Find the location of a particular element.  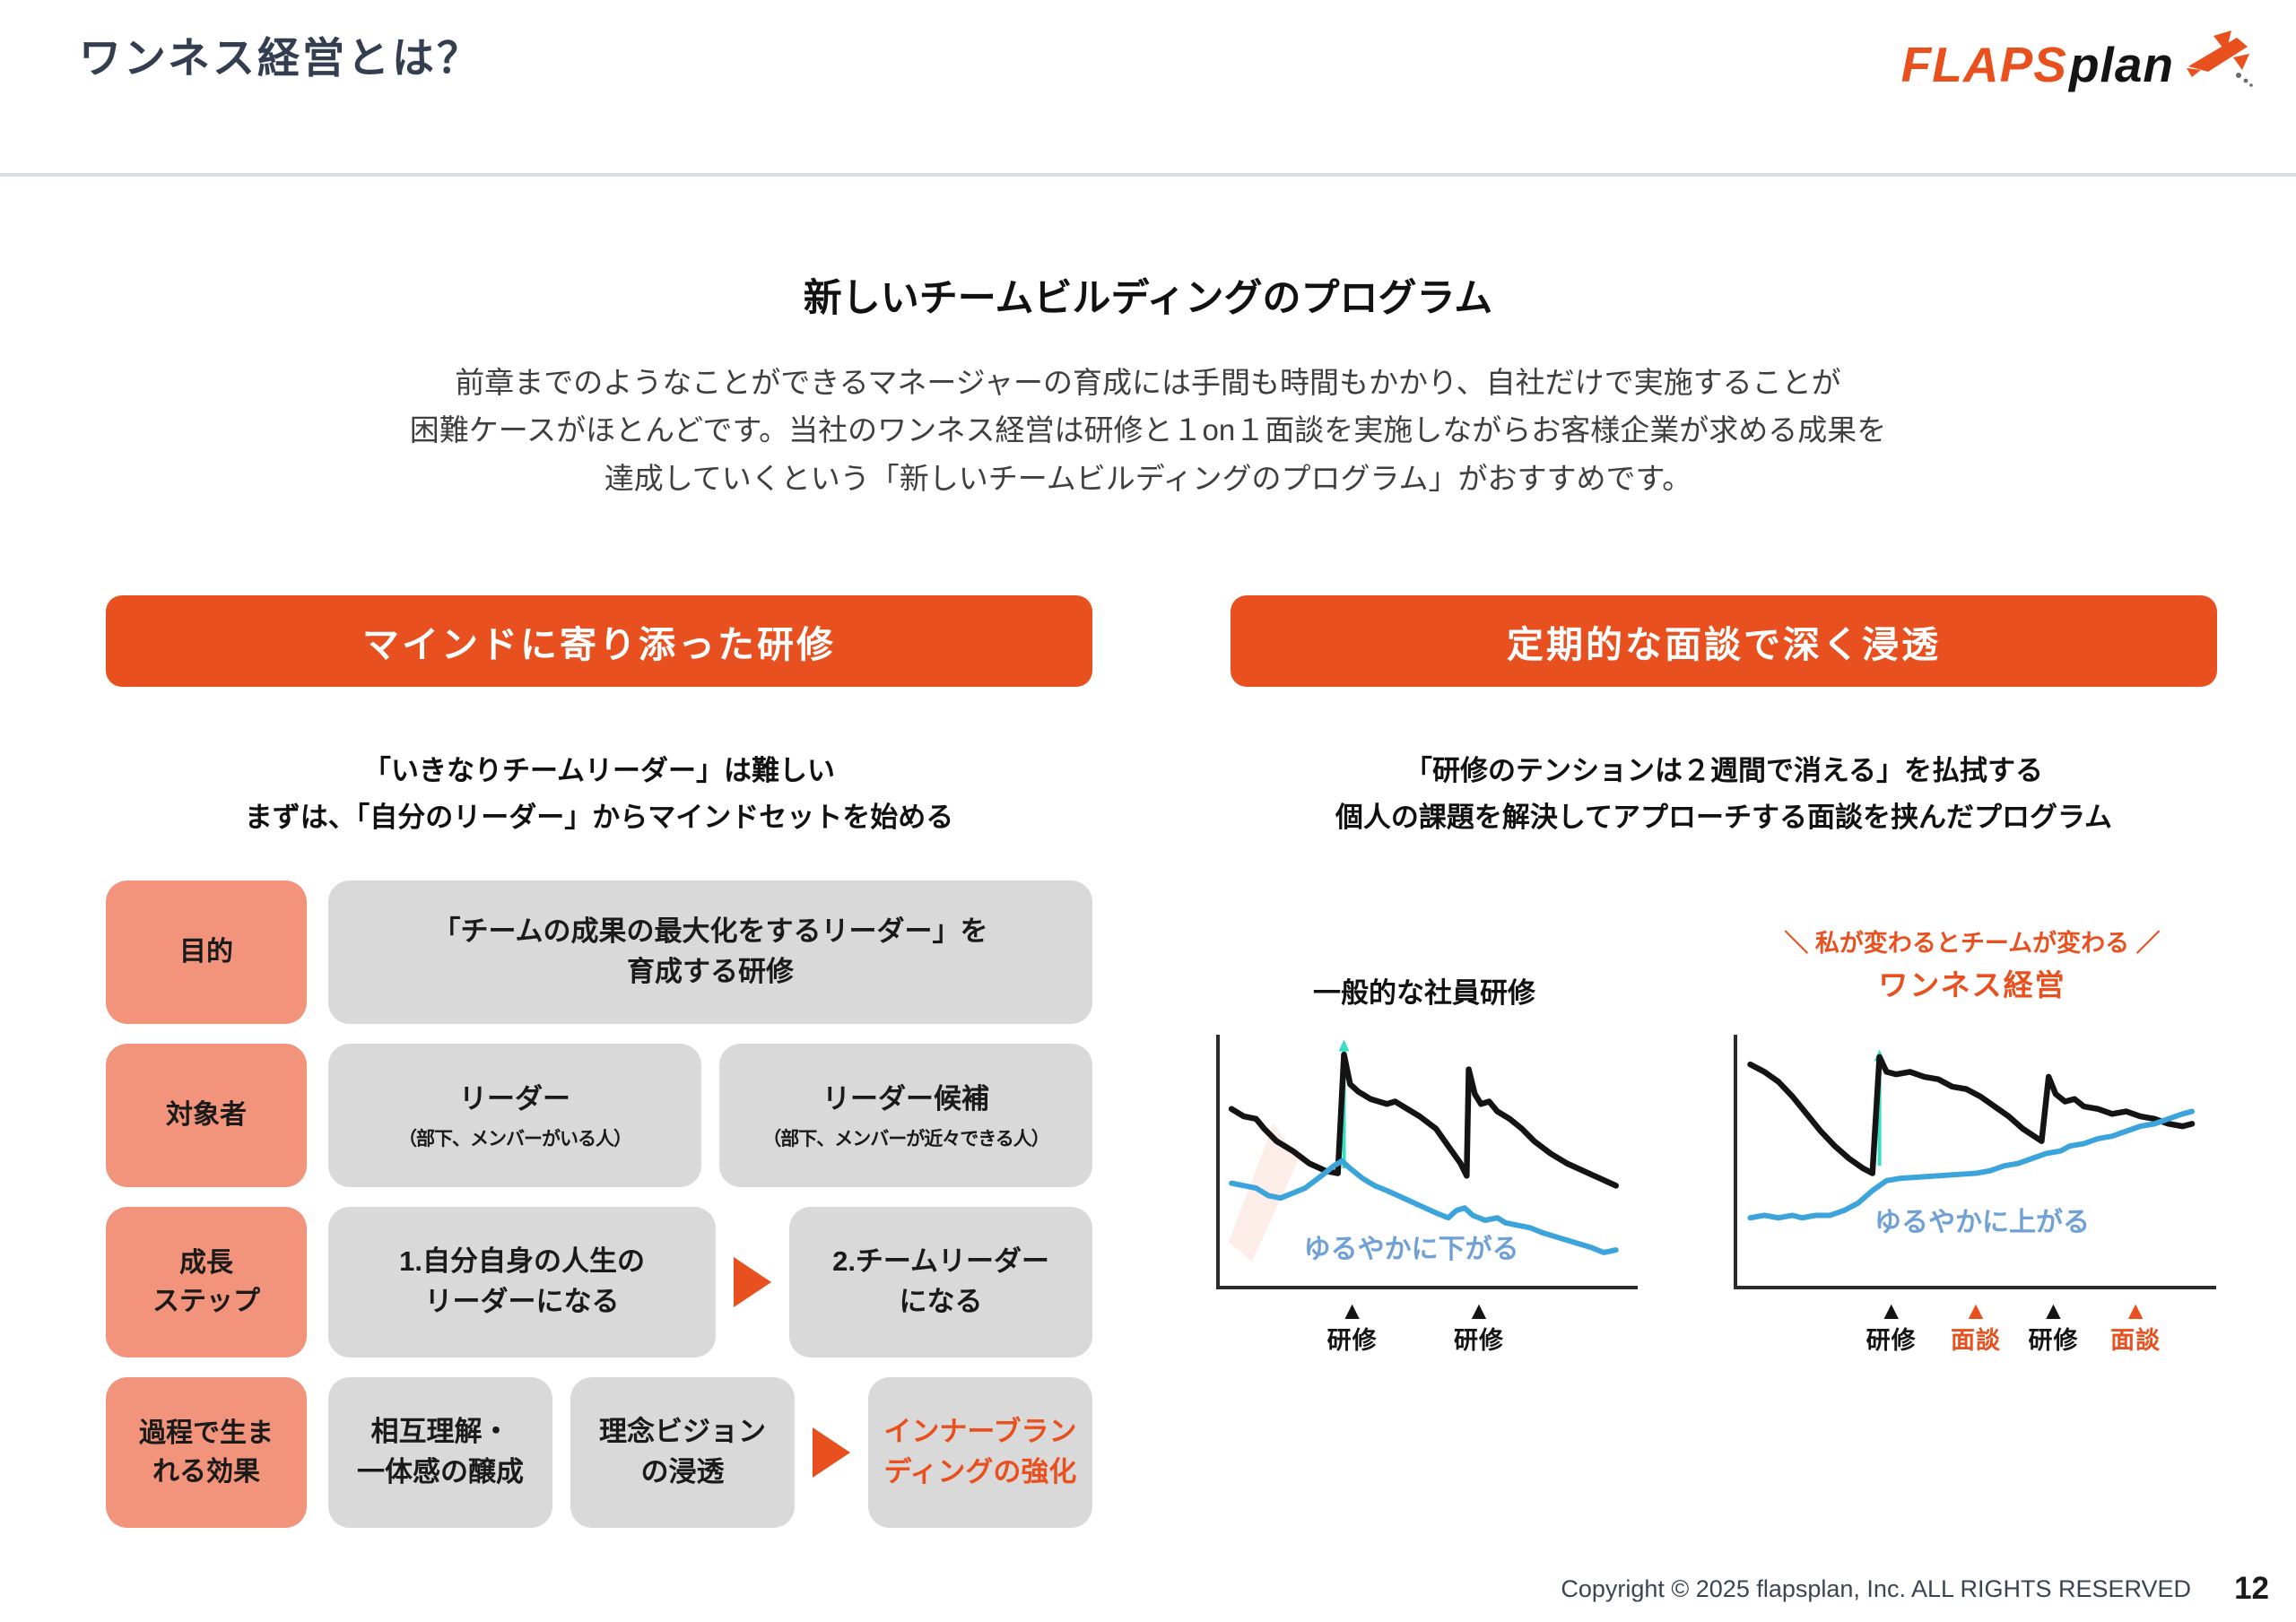

cell-text: 相互理解・ 一体感の醸成 is located at coordinates (440, 1452).